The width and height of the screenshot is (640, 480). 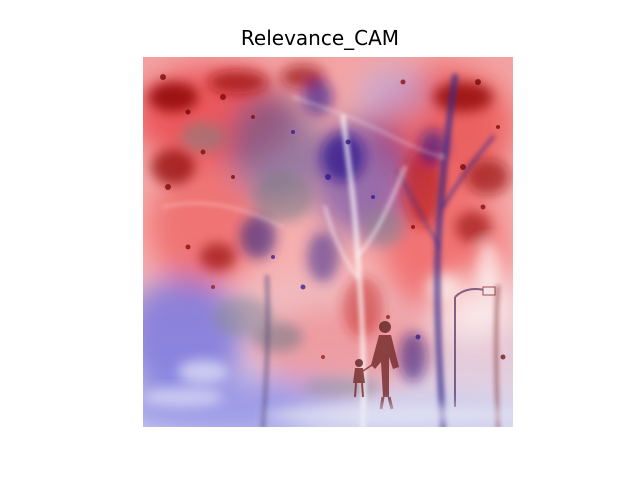 I want to click on lamp-post, so click(x=475, y=346).